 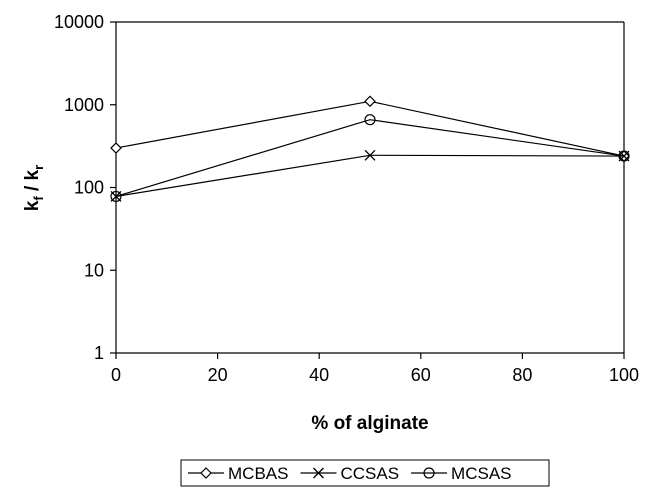 What do you see at coordinates (32, 174) in the screenshot?
I see `y-axis-title-k2: k` at bounding box center [32, 174].